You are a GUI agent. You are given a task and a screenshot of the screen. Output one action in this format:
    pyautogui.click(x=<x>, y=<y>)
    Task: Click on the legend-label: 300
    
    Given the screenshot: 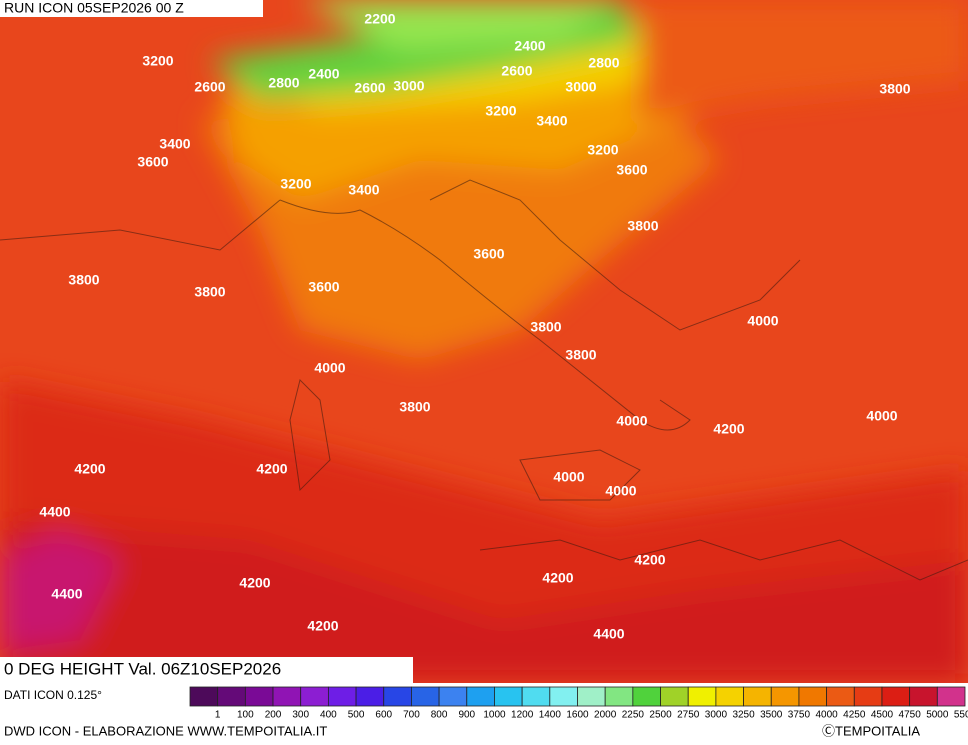 What is the action you would take?
    pyautogui.click(x=300, y=715)
    